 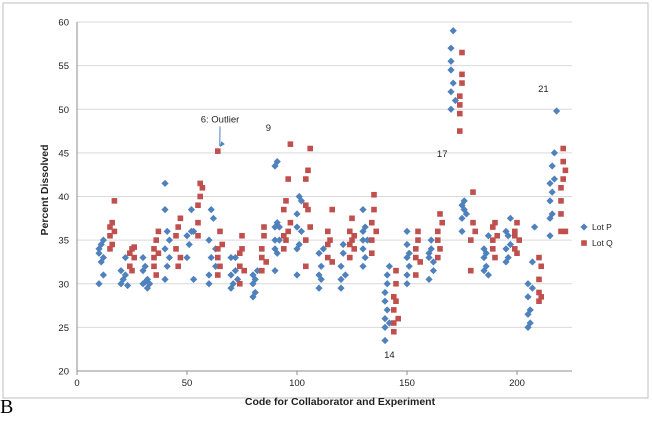 I want to click on annotation-label: 9, so click(x=268, y=128).